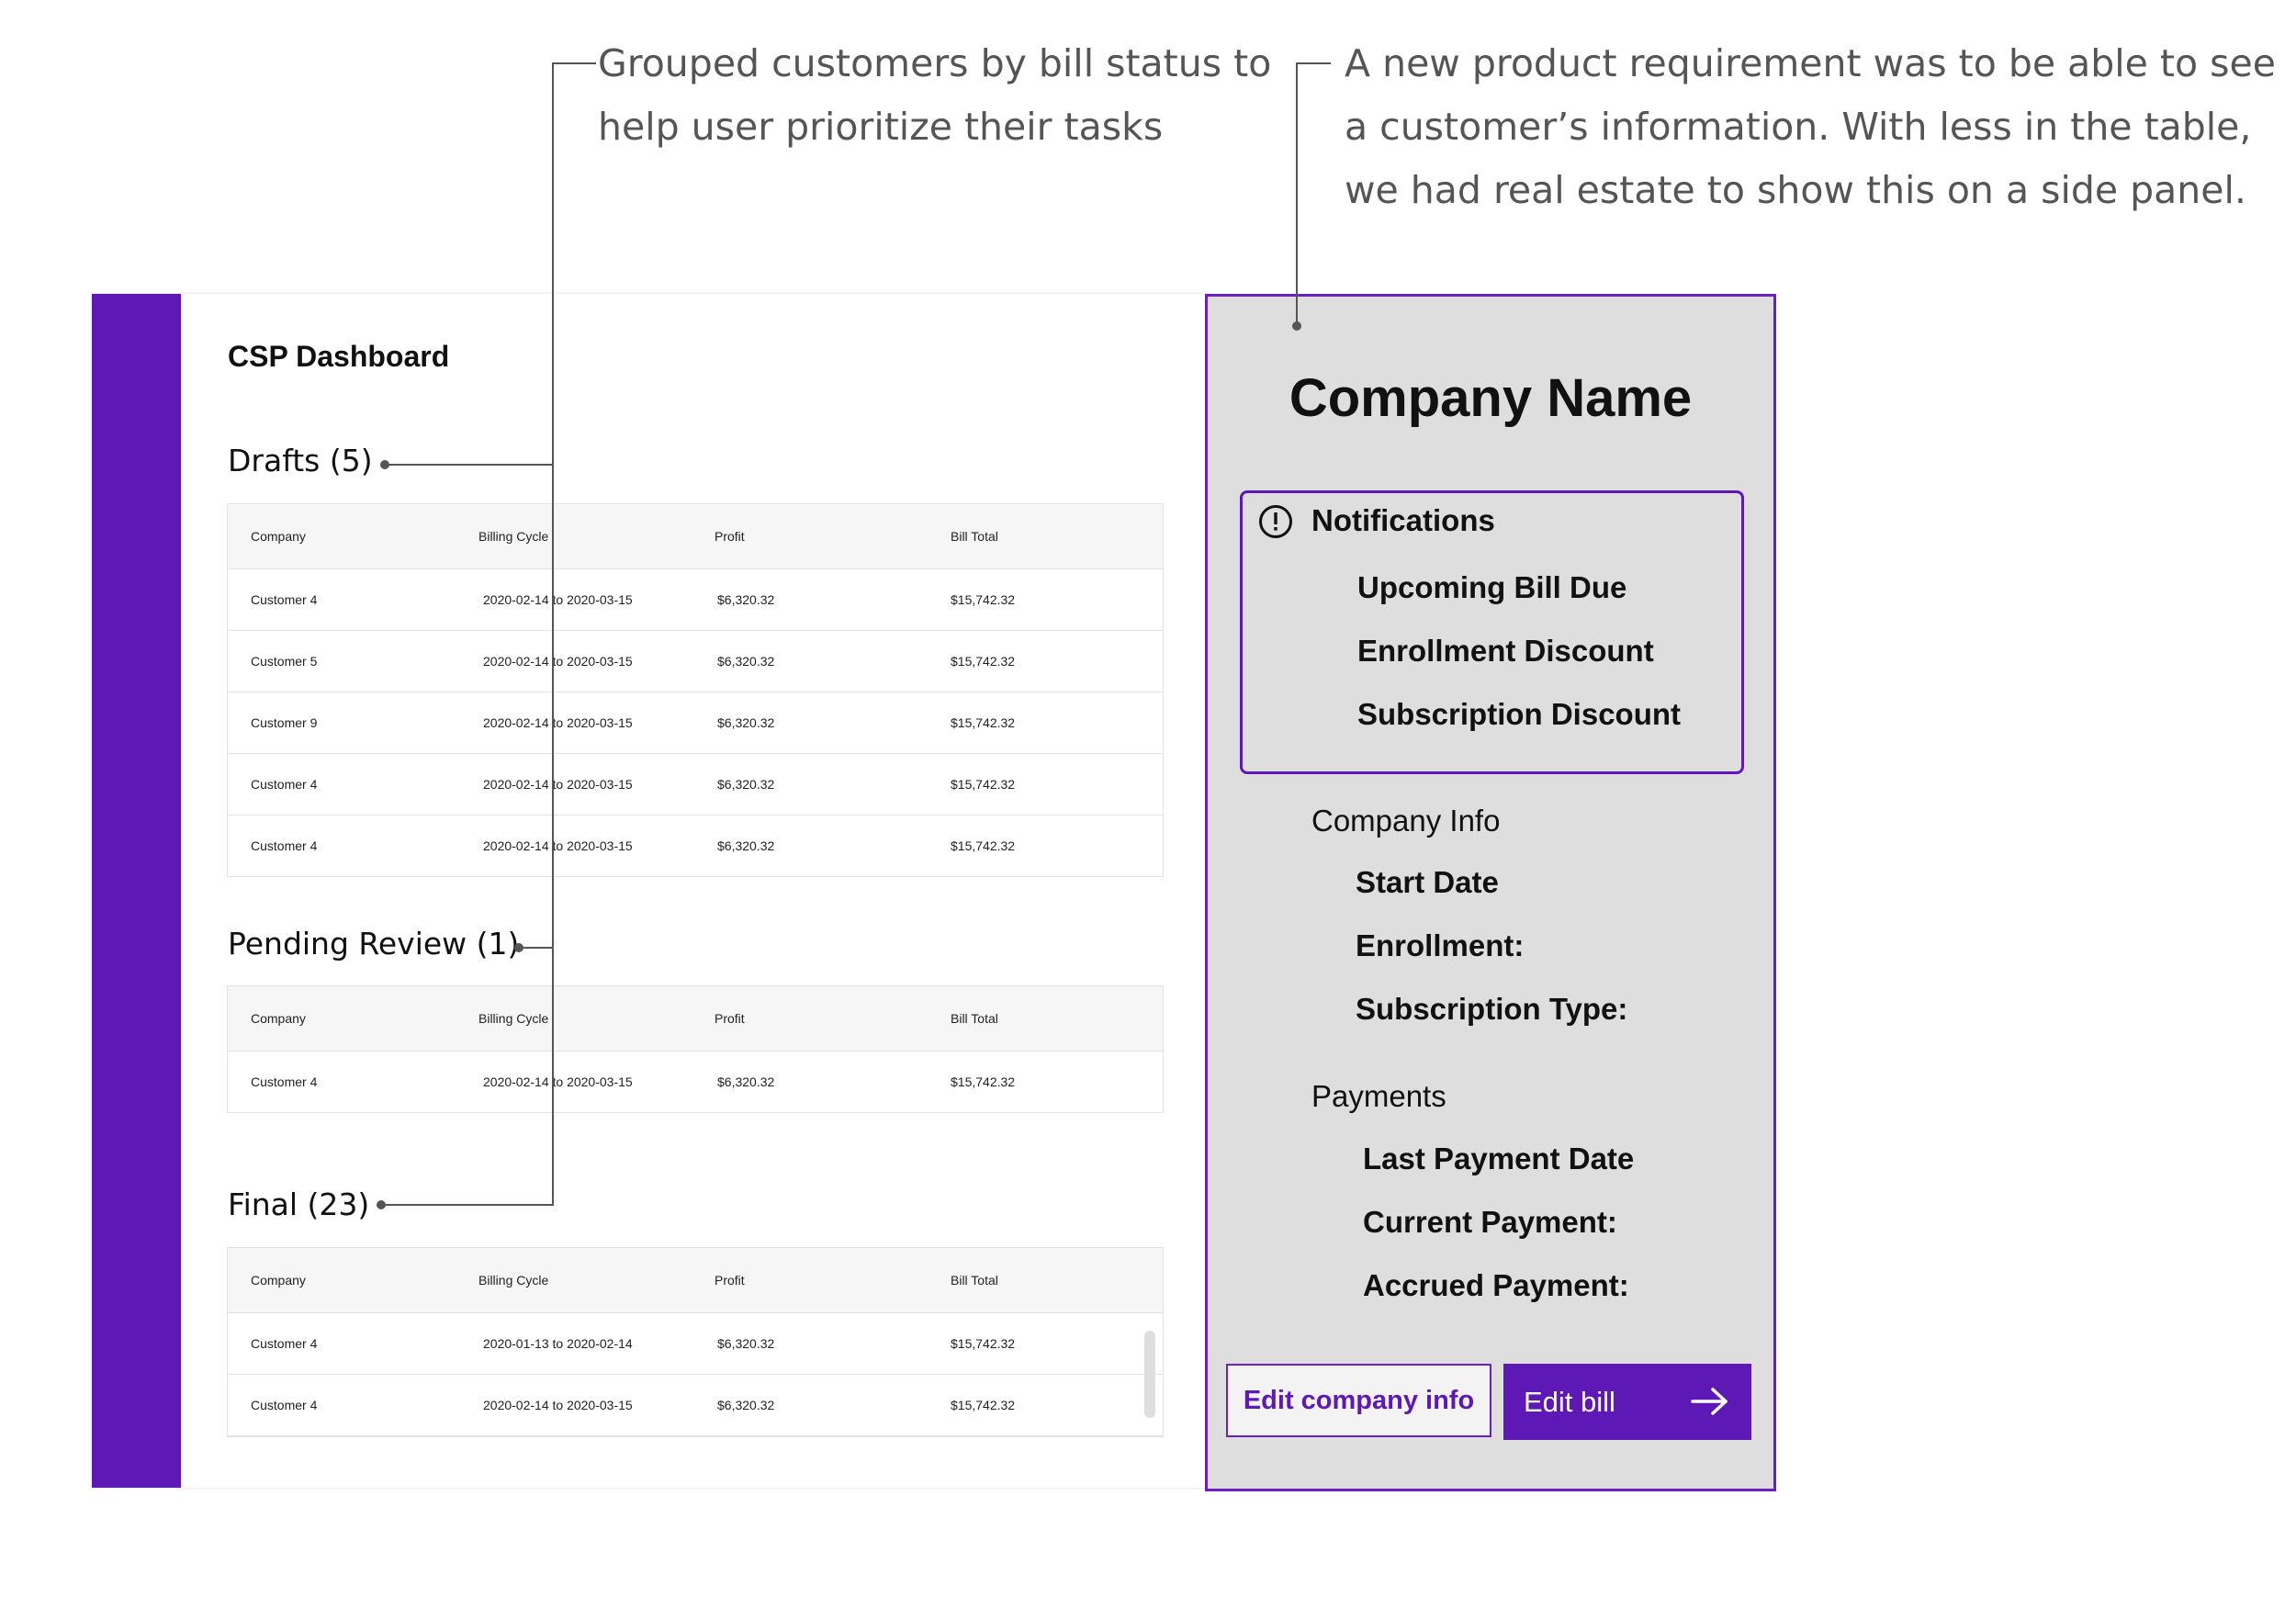 The image size is (2296, 1597). Describe the element at coordinates (553, 634) in the screenshot. I see `annotation-connector-vertical` at that location.